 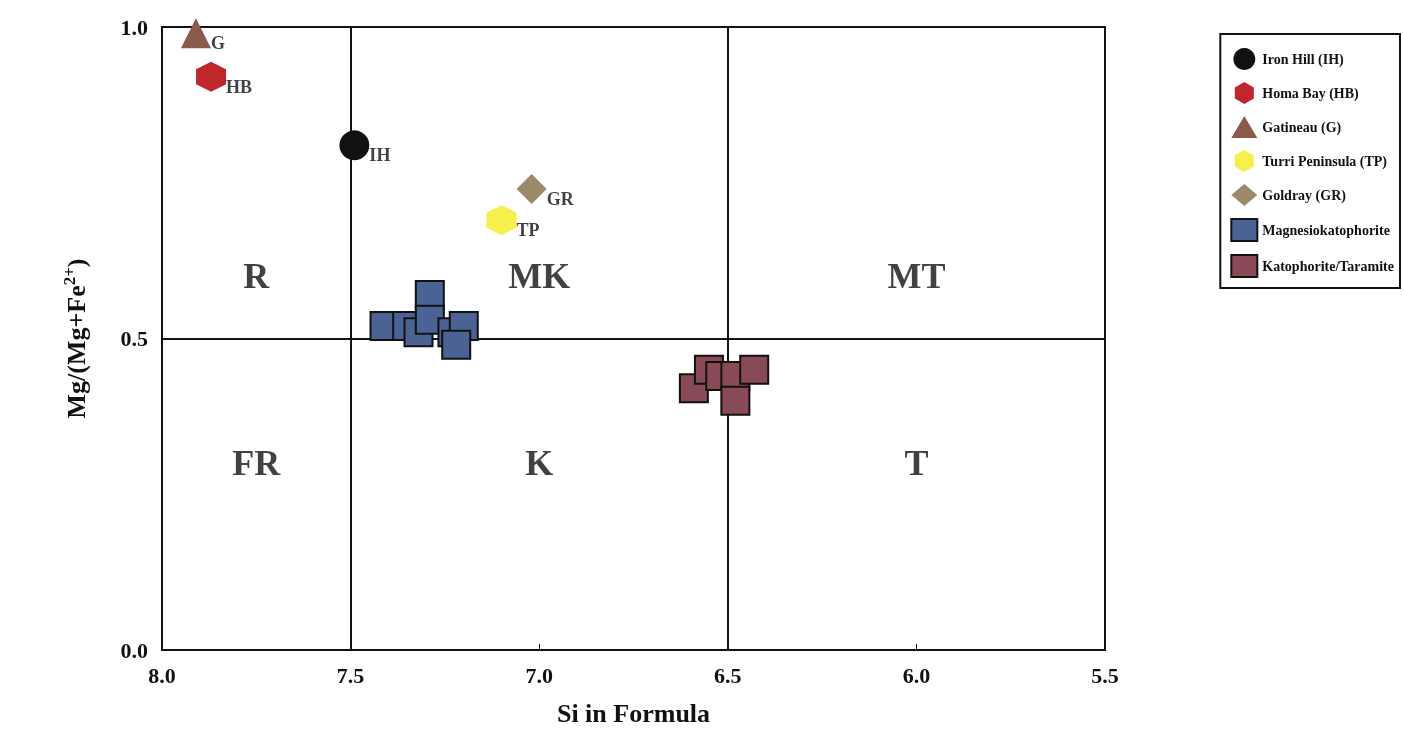 What do you see at coordinates (75, 338) in the screenshot?
I see `y-axis-title: Mg/(Mg+Fe2+)` at bounding box center [75, 338].